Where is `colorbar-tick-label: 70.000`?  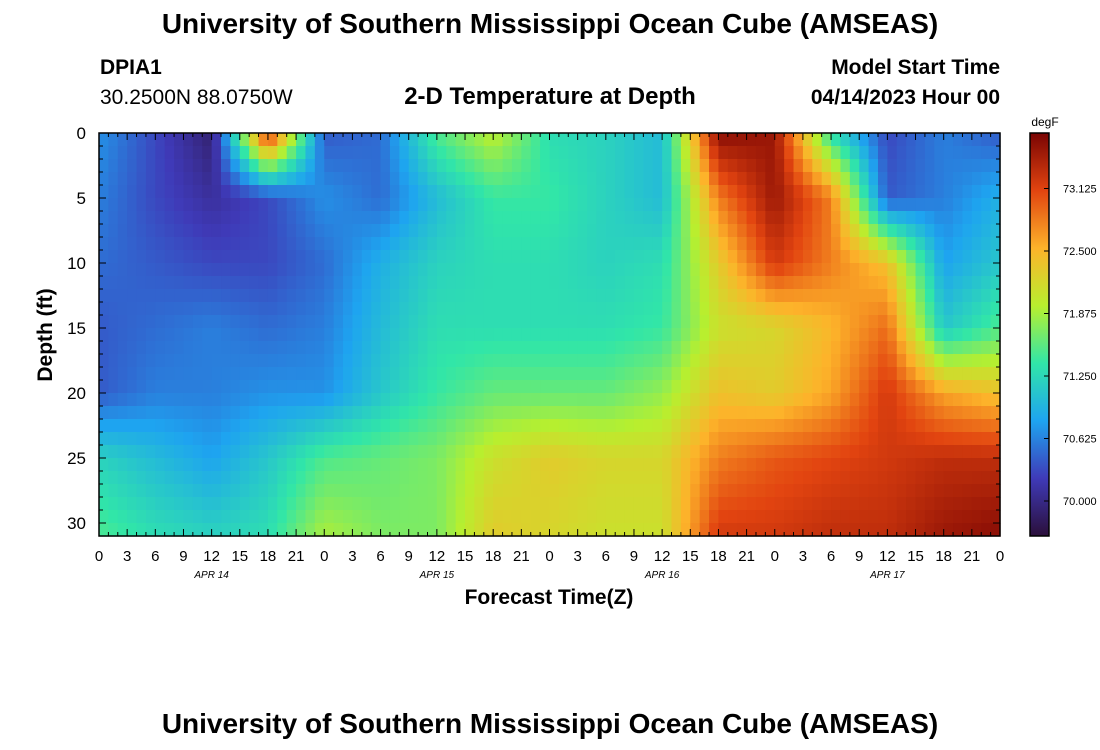
colorbar-tick-label: 70.000 is located at coordinates (1080, 502).